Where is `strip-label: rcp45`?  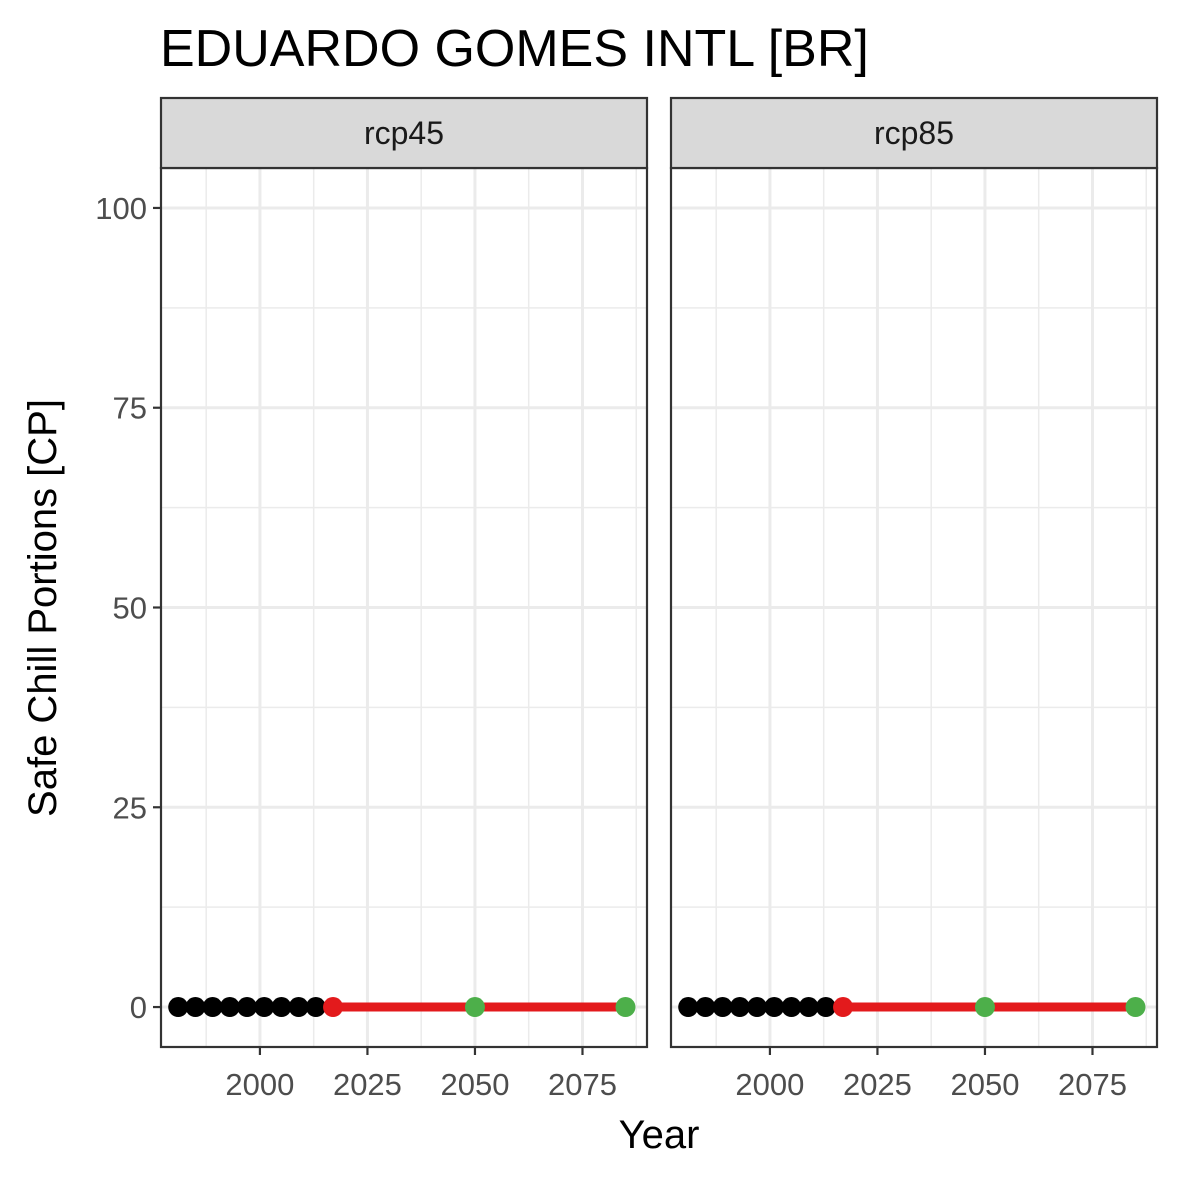
strip-label: rcp45 is located at coordinates (404, 133).